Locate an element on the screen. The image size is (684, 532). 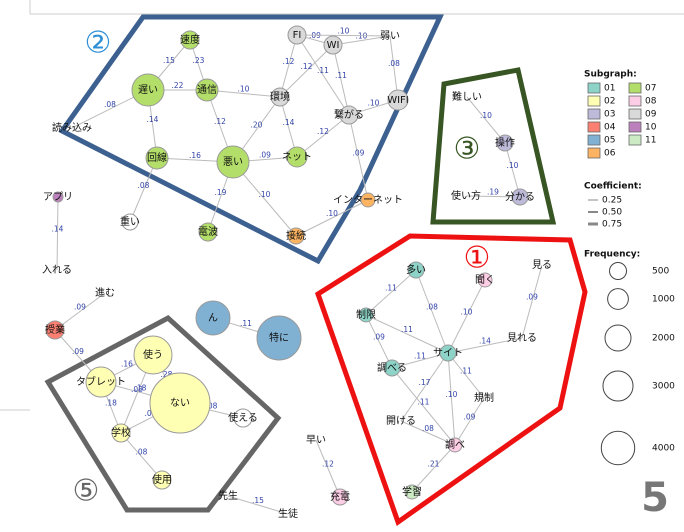
edge-weight: .18 is located at coordinates (111, 403).